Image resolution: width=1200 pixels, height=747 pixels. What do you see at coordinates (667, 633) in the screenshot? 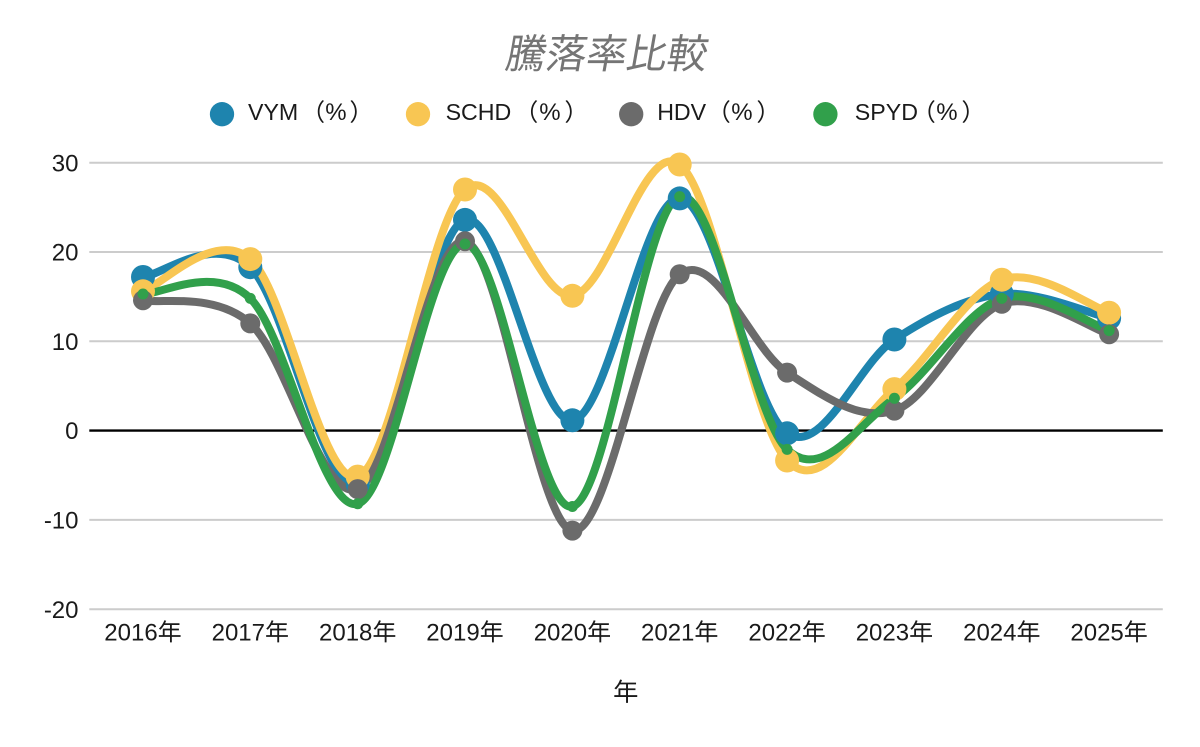
I see `svg-text: 2021` at bounding box center [667, 633].